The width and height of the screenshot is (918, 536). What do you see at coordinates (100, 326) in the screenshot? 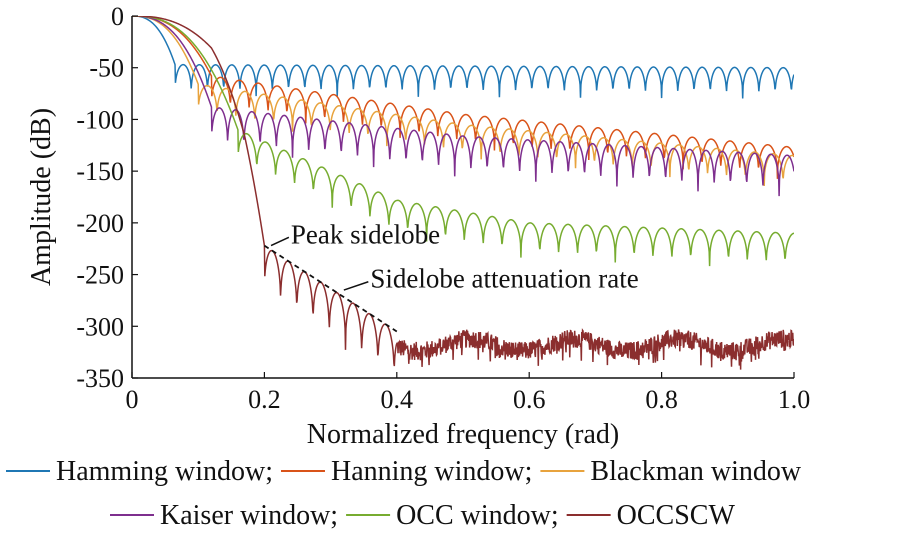
I see `y-tick-label: -300` at bounding box center [100, 326].